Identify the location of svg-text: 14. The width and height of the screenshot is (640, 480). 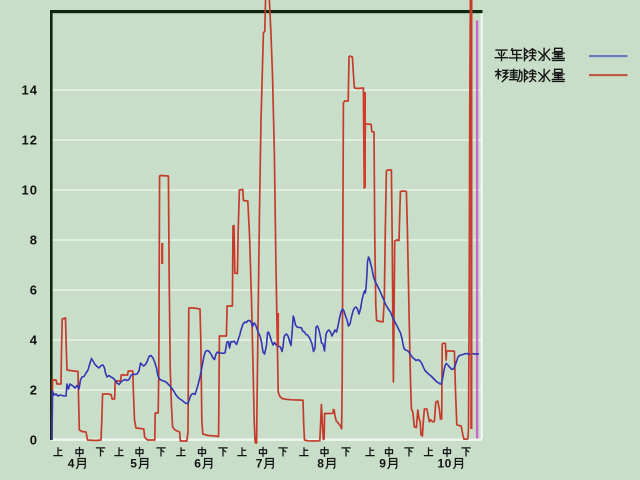
(30, 90).